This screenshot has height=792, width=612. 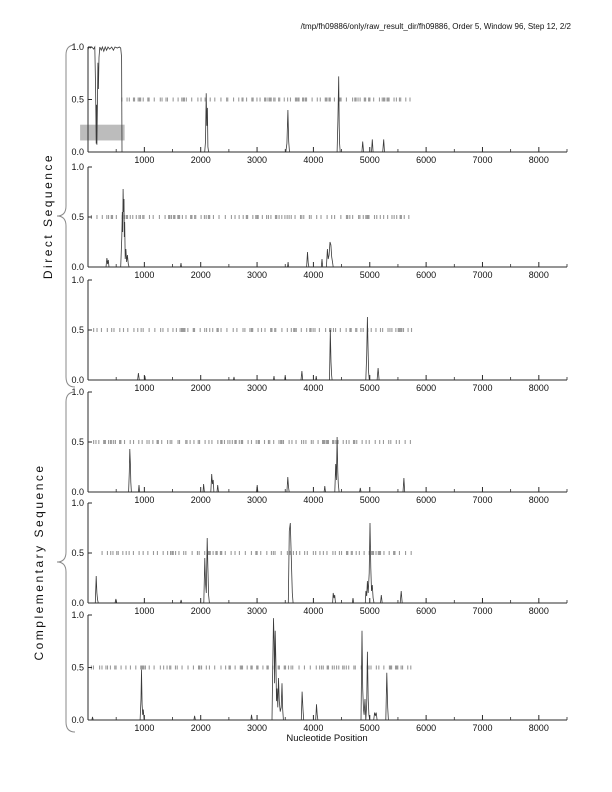 I want to click on panel-5-y-tick-label: 1.0, so click(x=77, y=503).